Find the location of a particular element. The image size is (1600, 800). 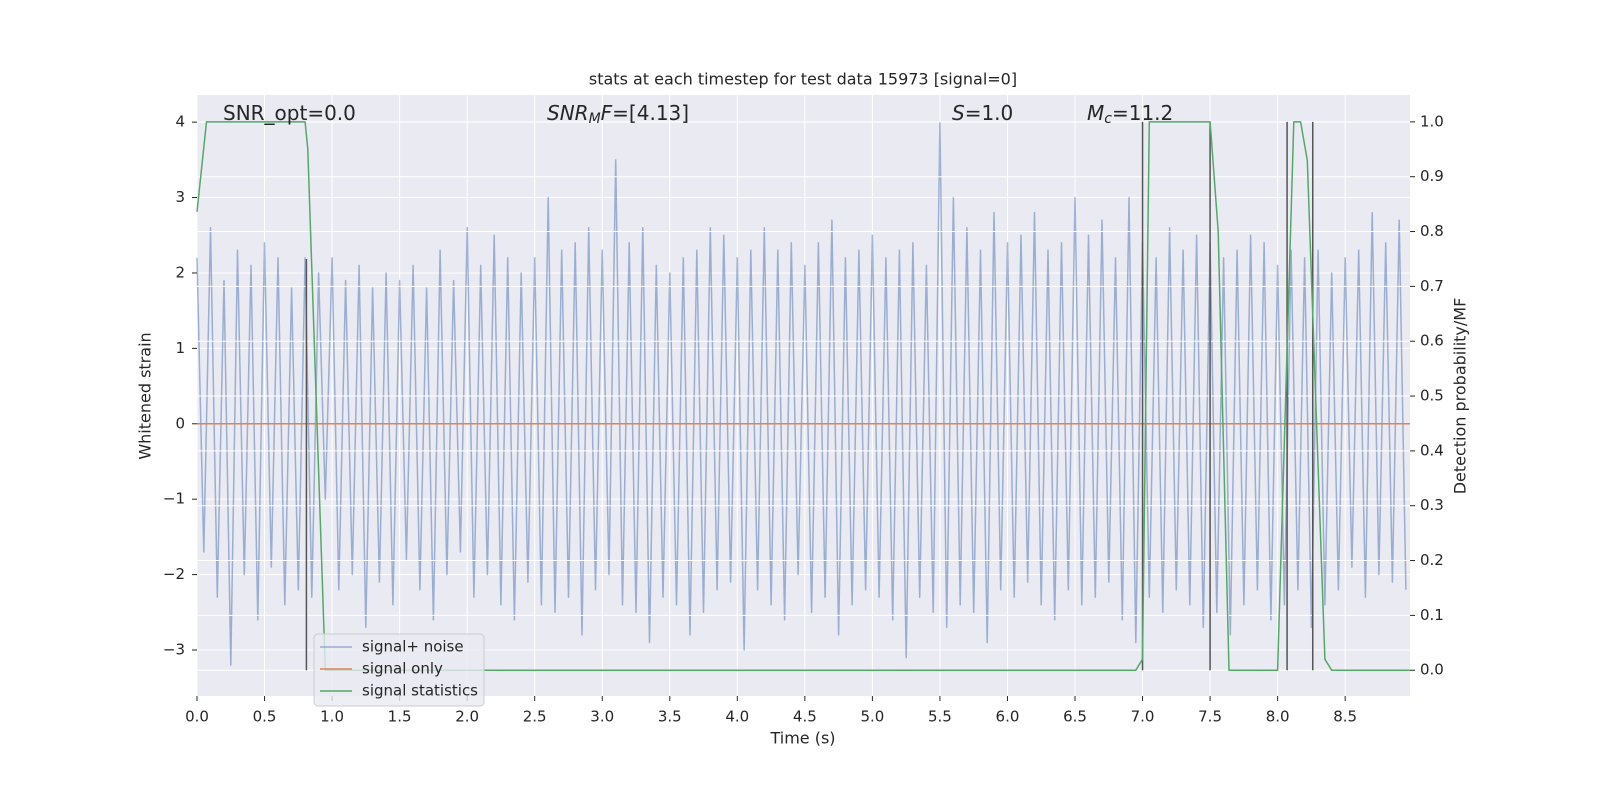

y2-tick-label: 1.0 is located at coordinates (1432, 121).